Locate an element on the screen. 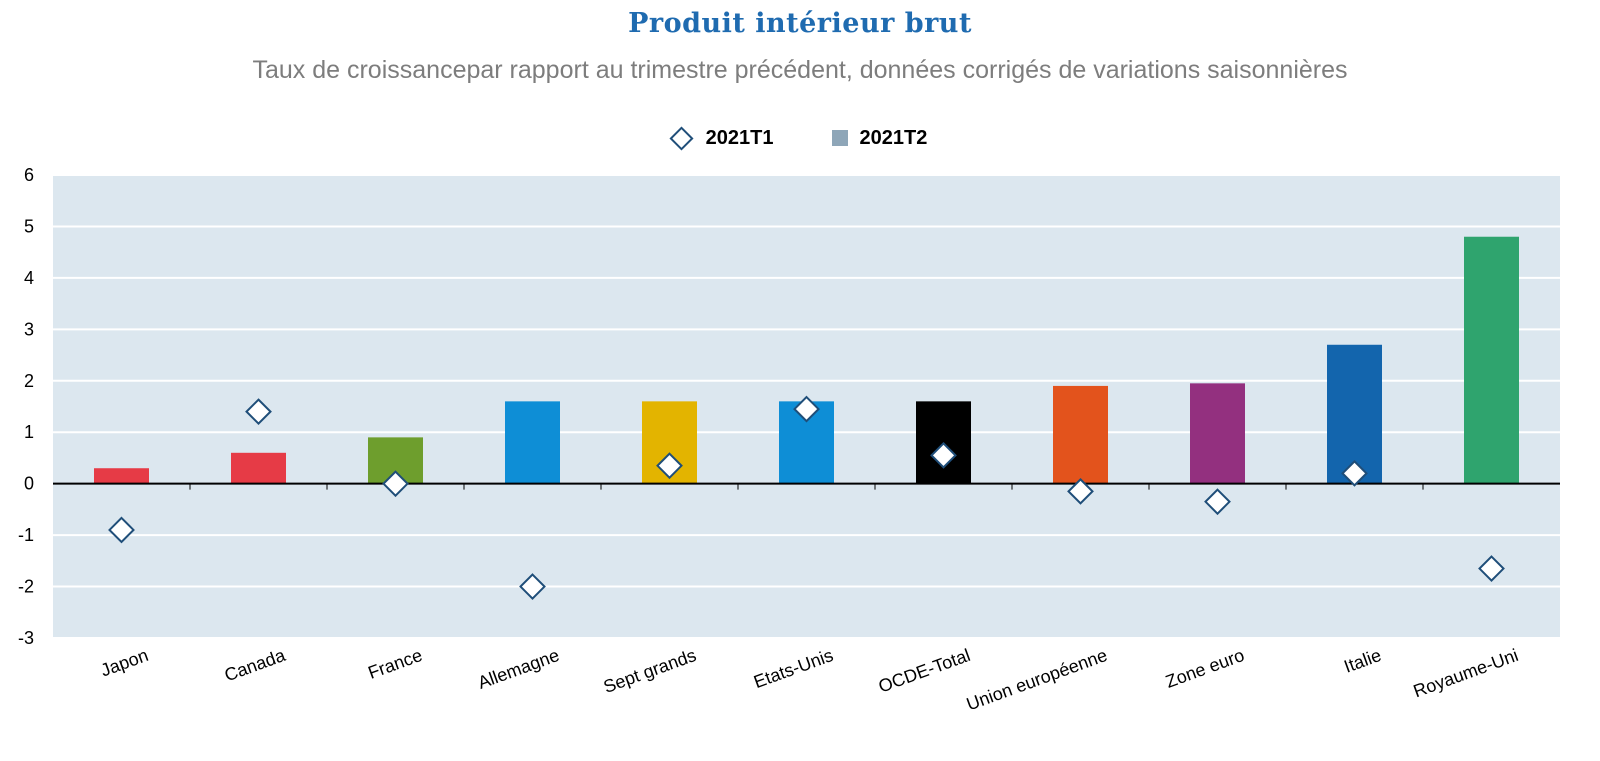 The height and width of the screenshot is (761, 1600). y-axis: 6 5 4 3 2 1 0 -1 -2 -3 is located at coordinates (26, 406).